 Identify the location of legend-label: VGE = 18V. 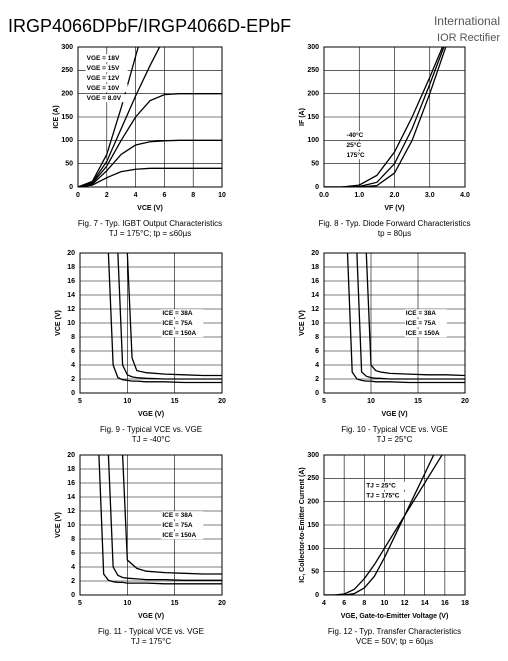
(103, 58).